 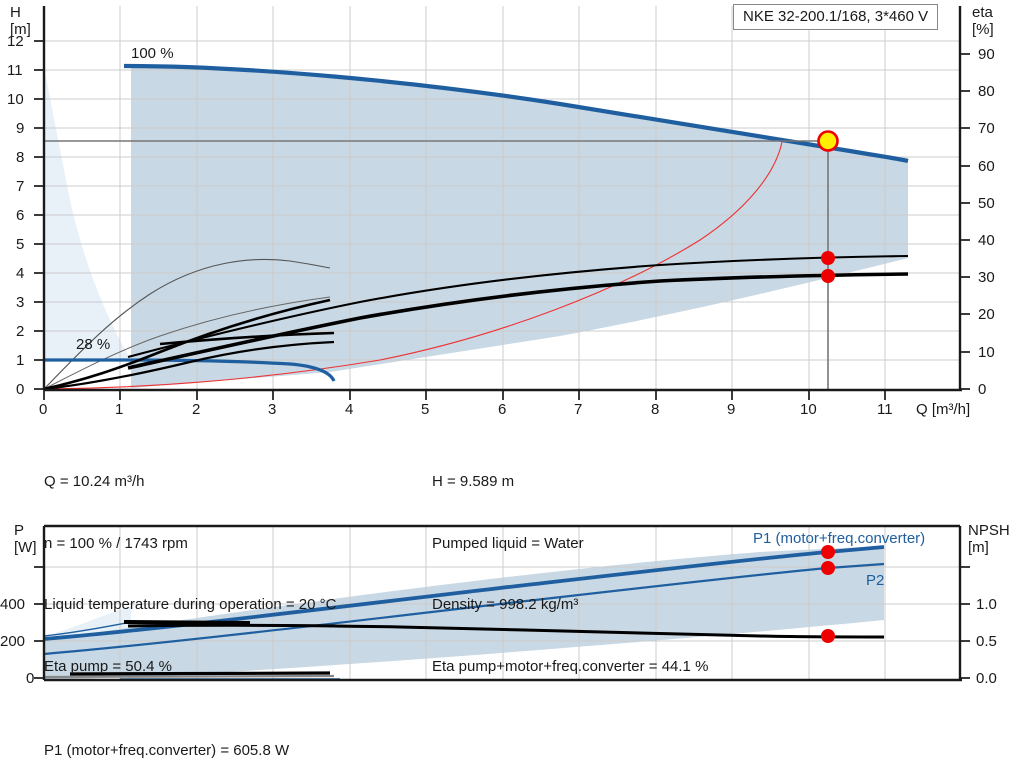 What do you see at coordinates (187, 622) in the screenshot?
I see `npsh-curve-start` at bounding box center [187, 622].